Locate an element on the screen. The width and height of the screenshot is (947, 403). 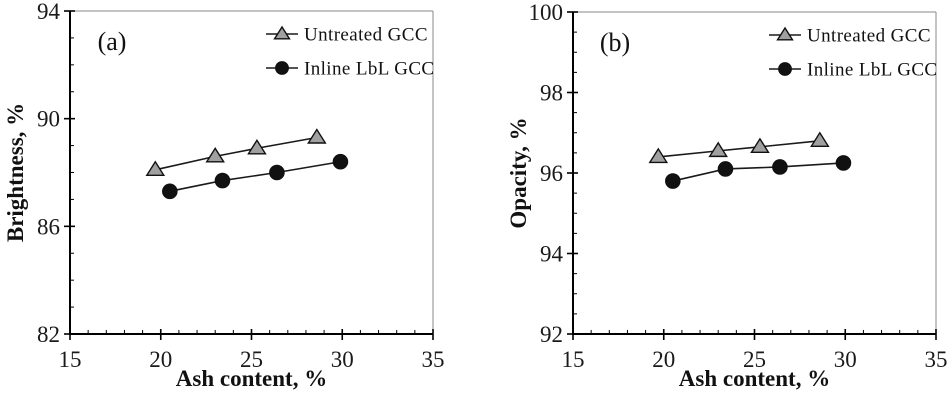
y-tick-label: 98 is located at coordinates (551, 93).